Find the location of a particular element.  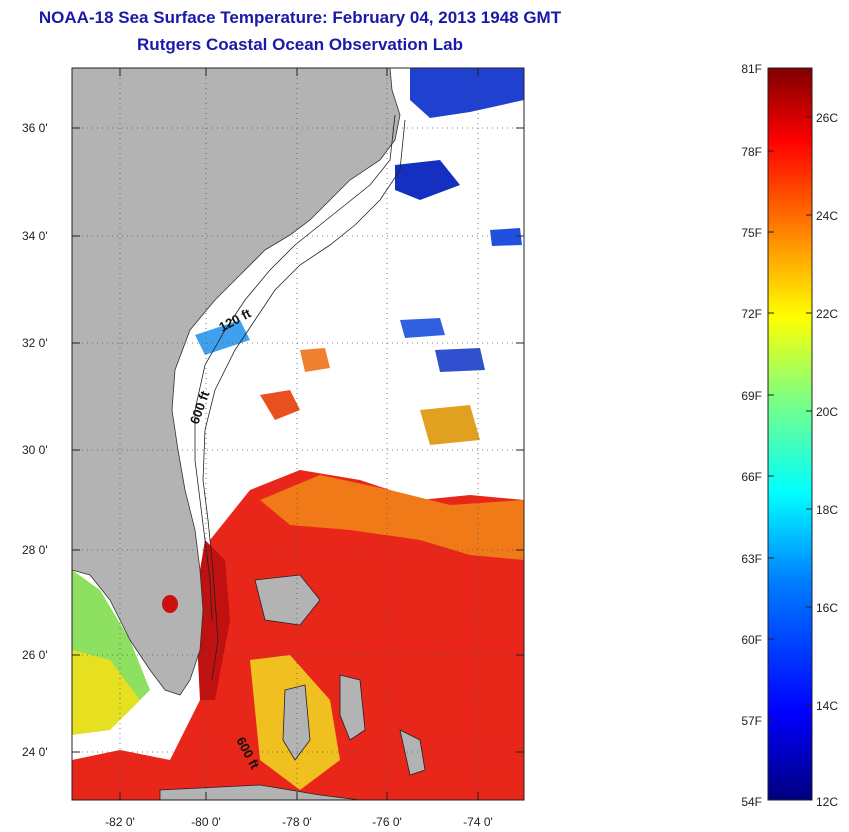

gulf-yellow-region is located at coordinates (106, 692).